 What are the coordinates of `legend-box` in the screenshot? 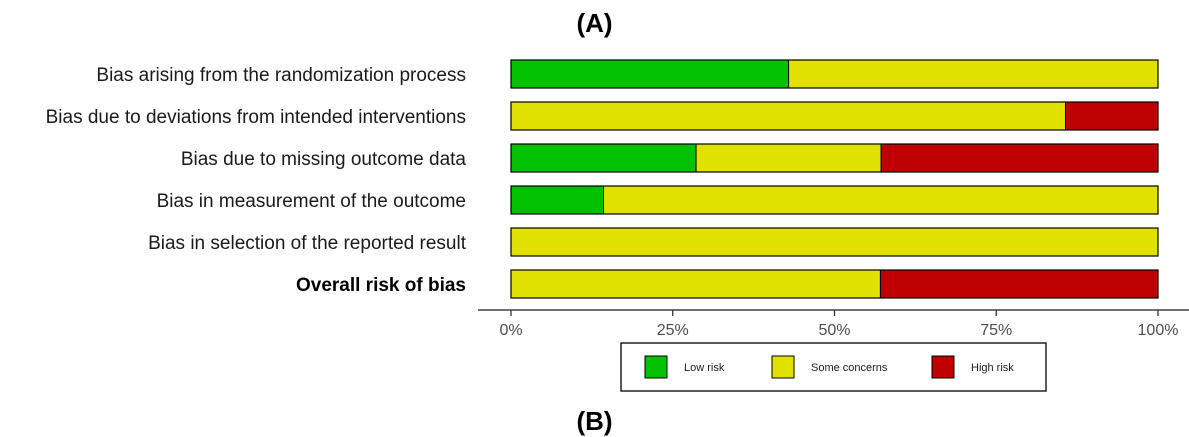 It's located at (833, 367).